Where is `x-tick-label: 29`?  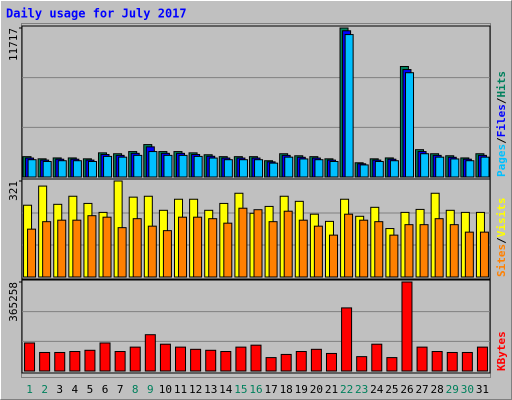
x-tick-label: 29 is located at coordinates (452, 389).